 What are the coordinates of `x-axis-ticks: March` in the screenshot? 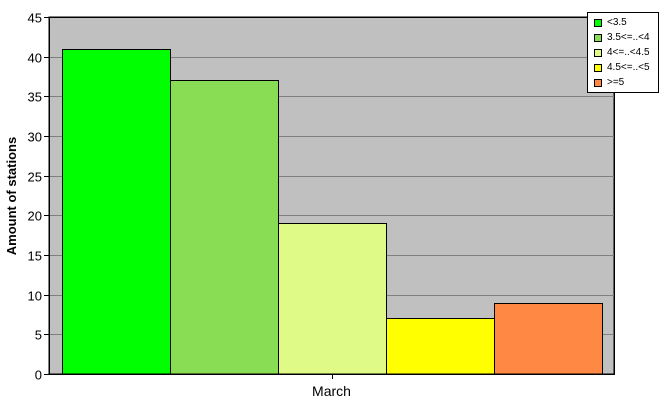 It's located at (331, 386).